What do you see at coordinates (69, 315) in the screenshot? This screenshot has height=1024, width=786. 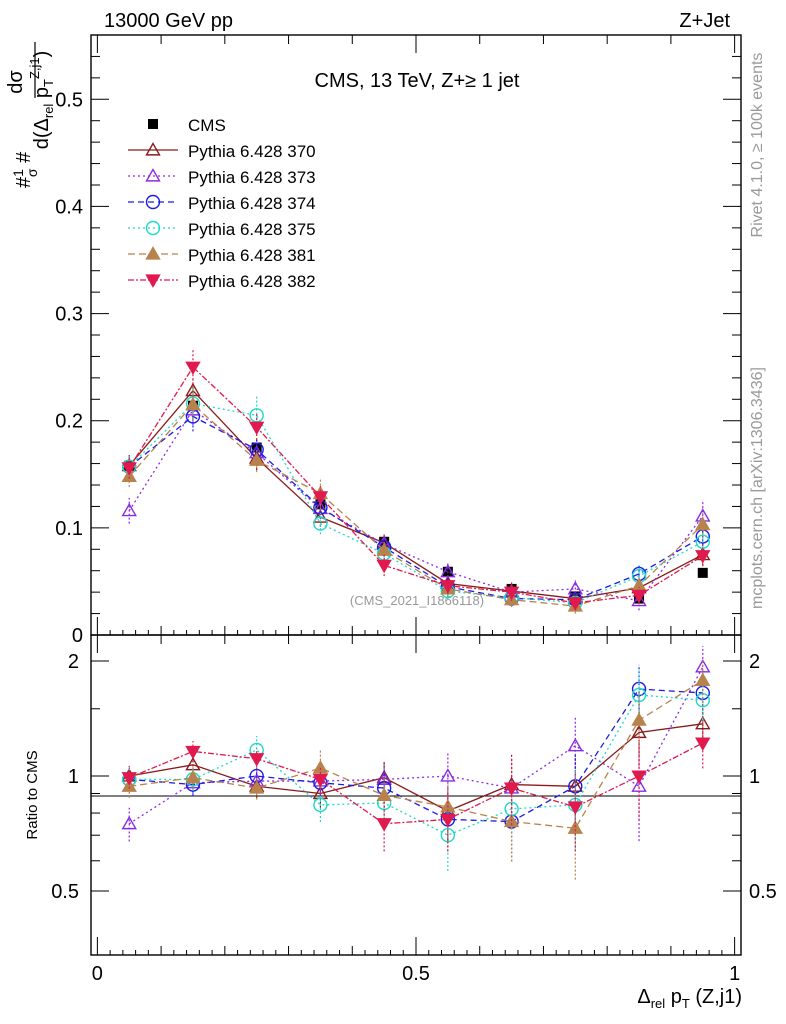 I see `y-tick-label: 0.3` at bounding box center [69, 315].